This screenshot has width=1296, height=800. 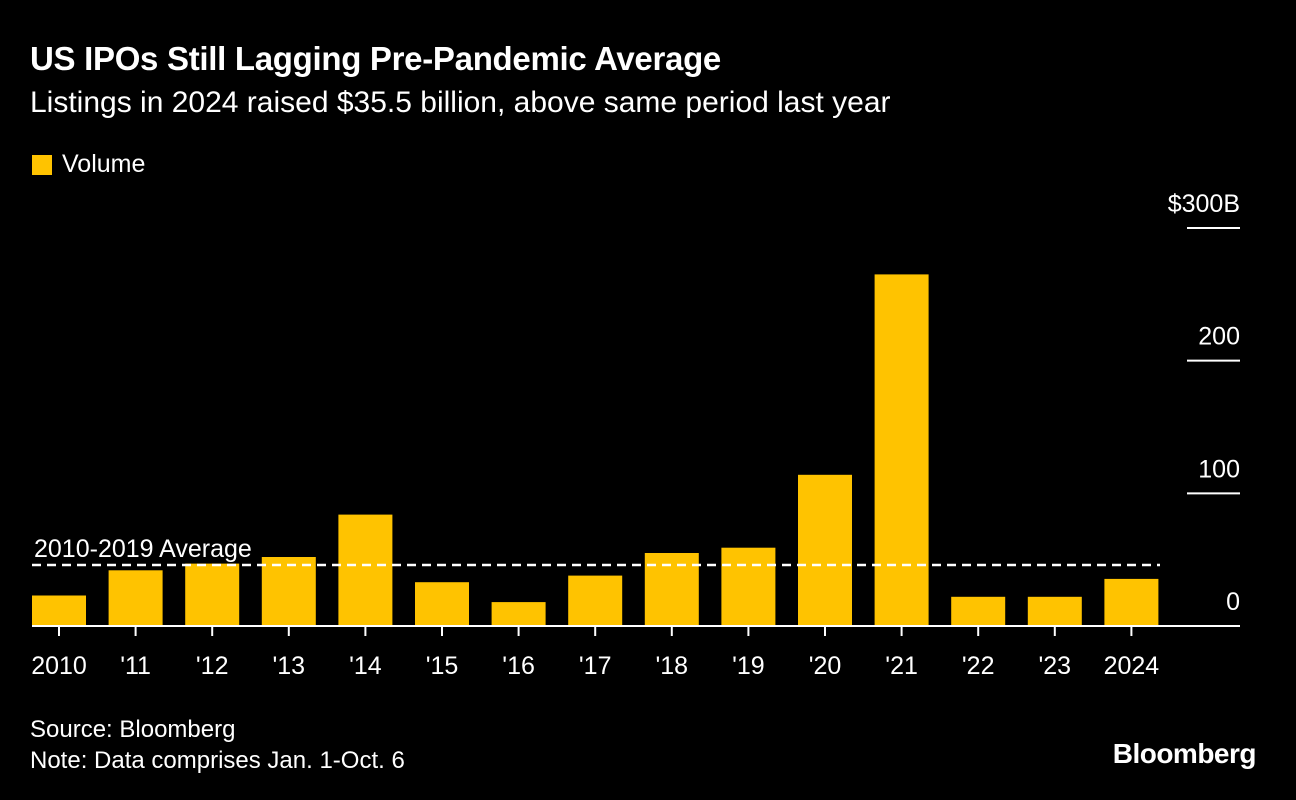 I want to click on x-tick-label-7: '17, so click(x=595, y=666).